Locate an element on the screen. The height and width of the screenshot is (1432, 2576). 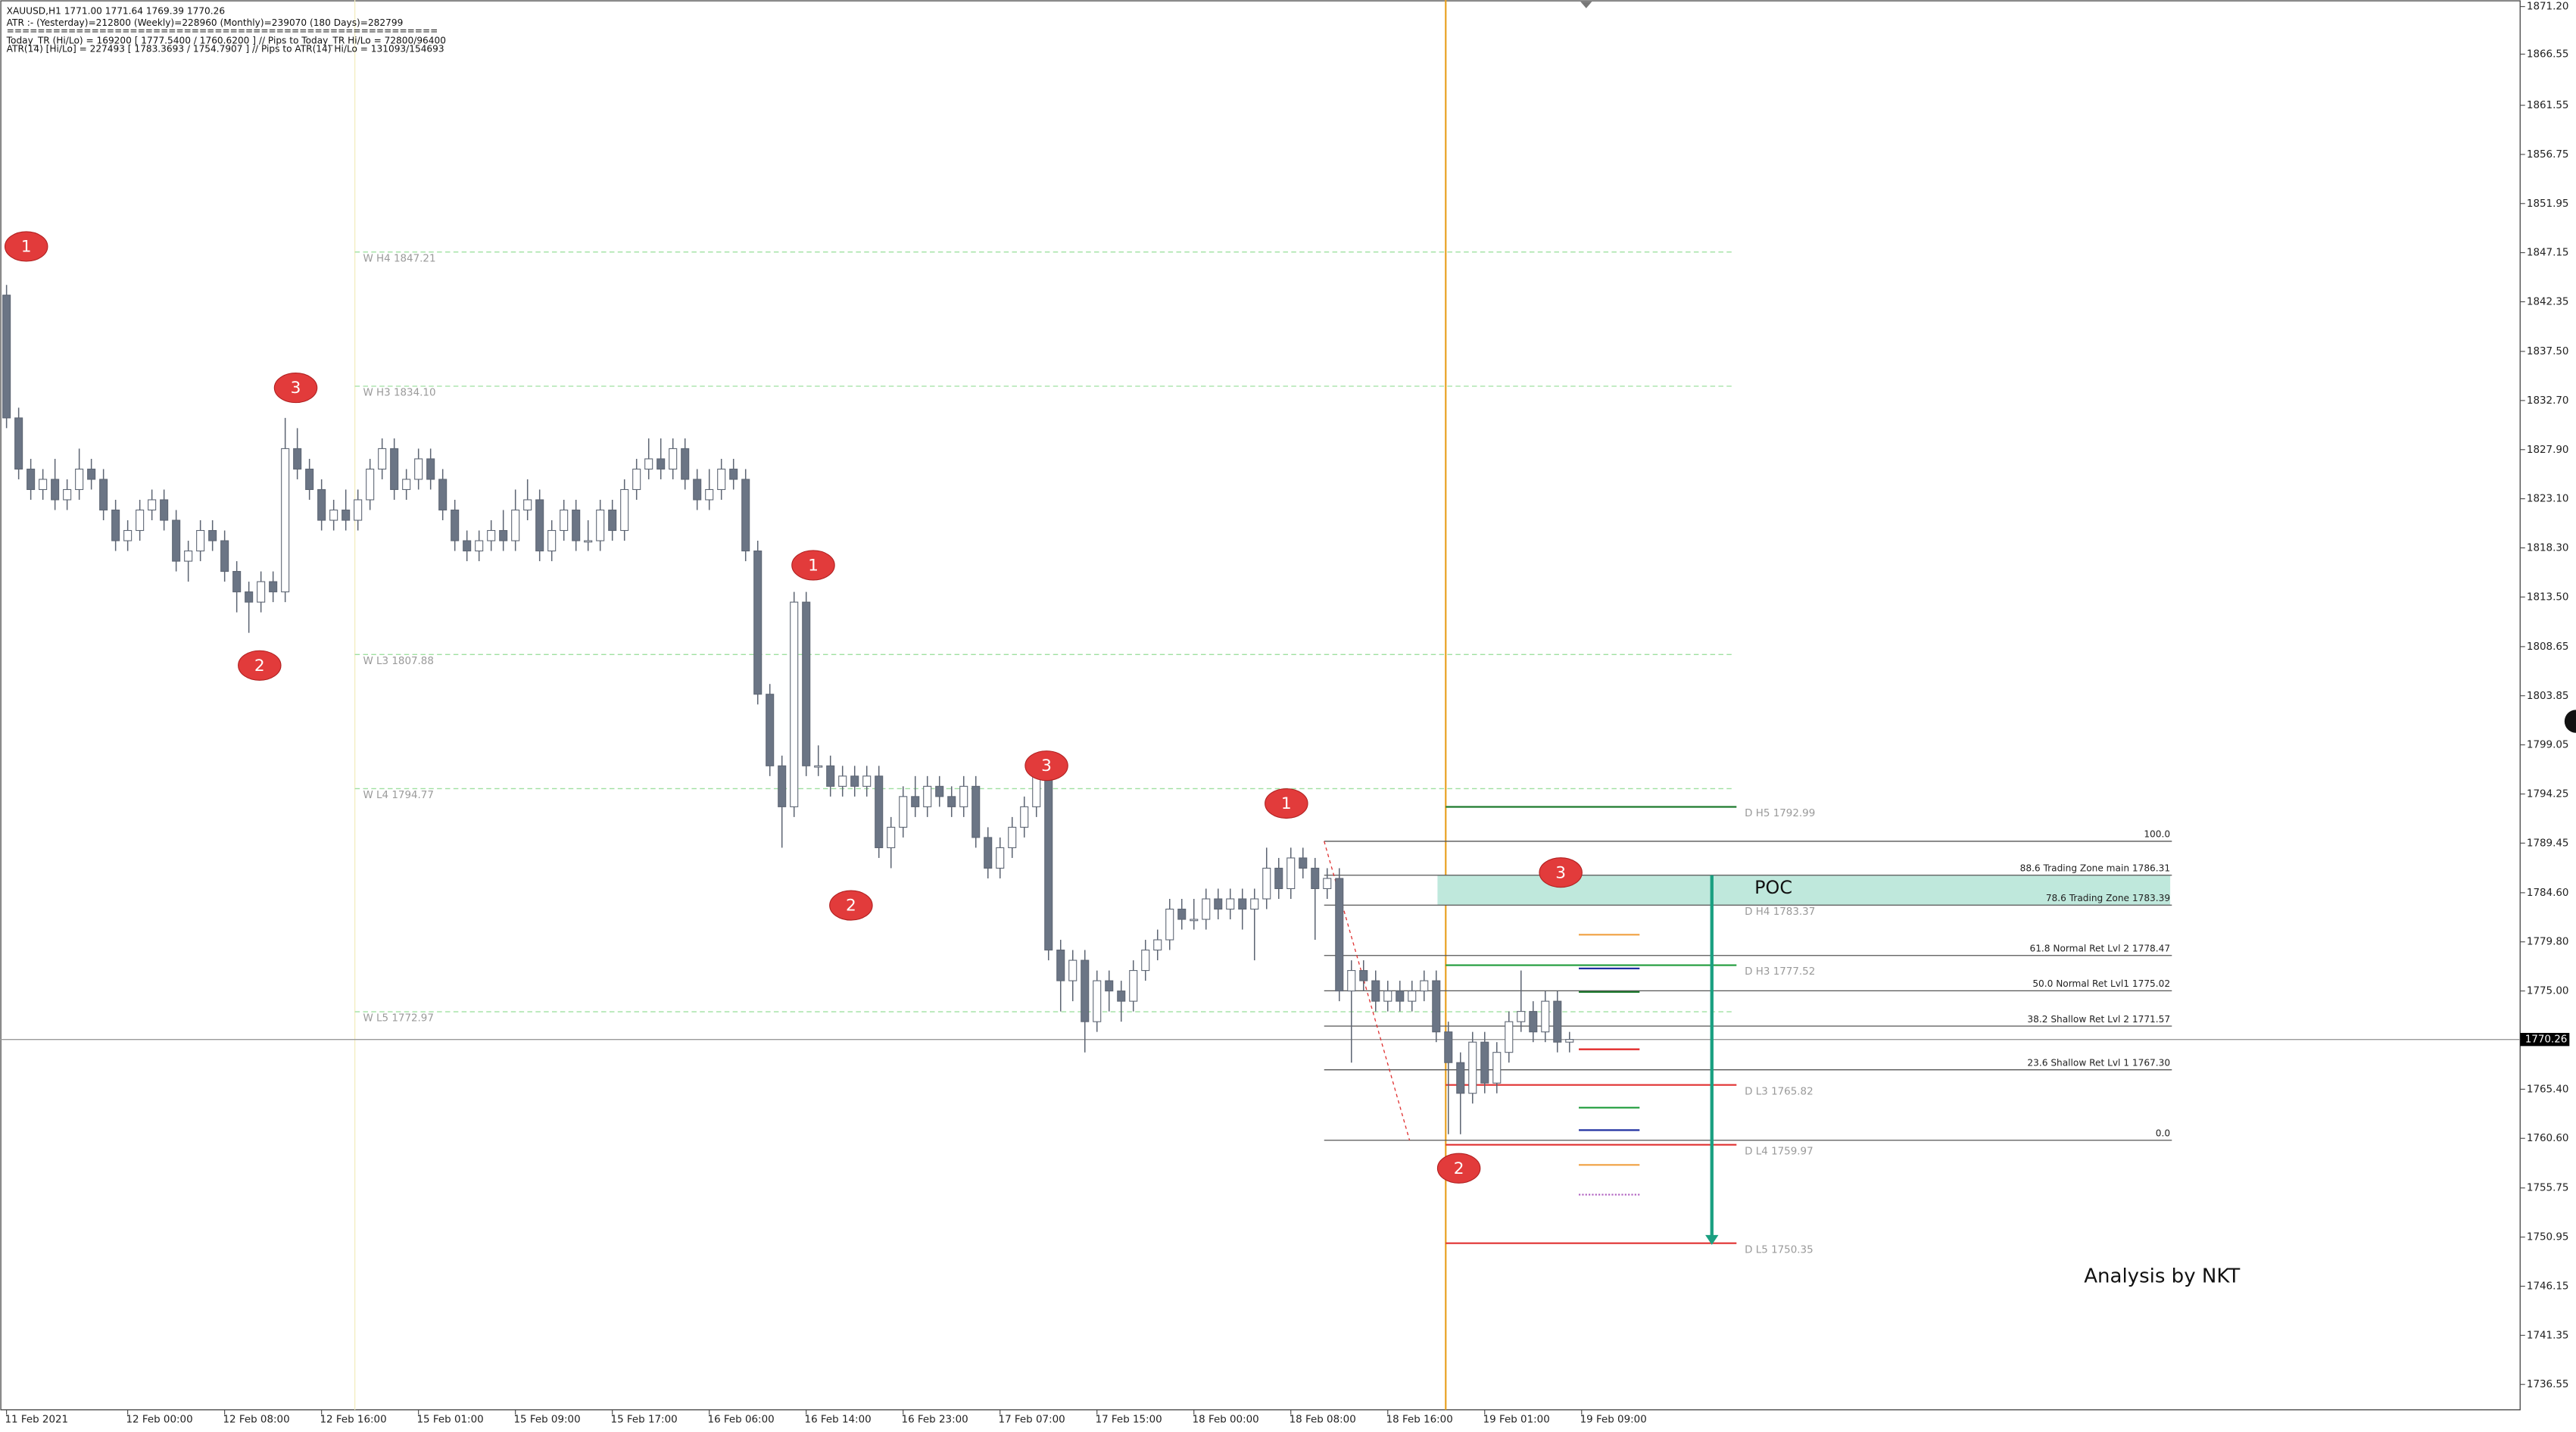
axis-handle is located at coordinates (2570, 721).